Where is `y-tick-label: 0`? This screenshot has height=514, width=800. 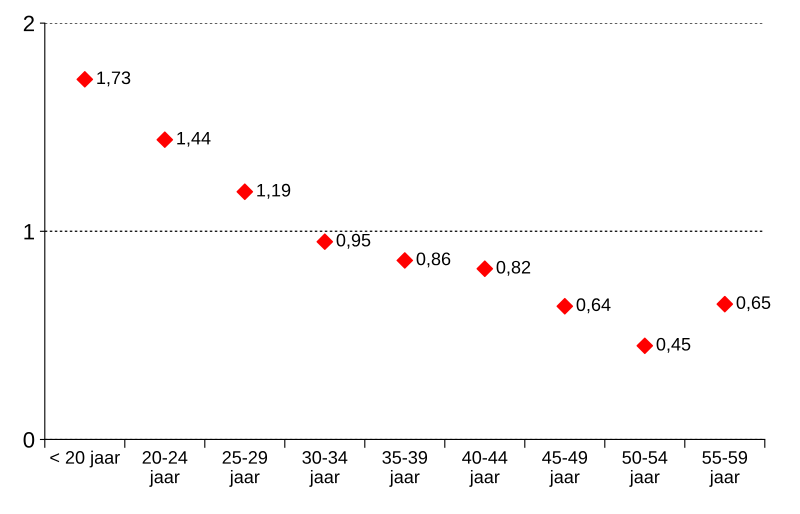 y-tick-label: 0 is located at coordinates (29, 440).